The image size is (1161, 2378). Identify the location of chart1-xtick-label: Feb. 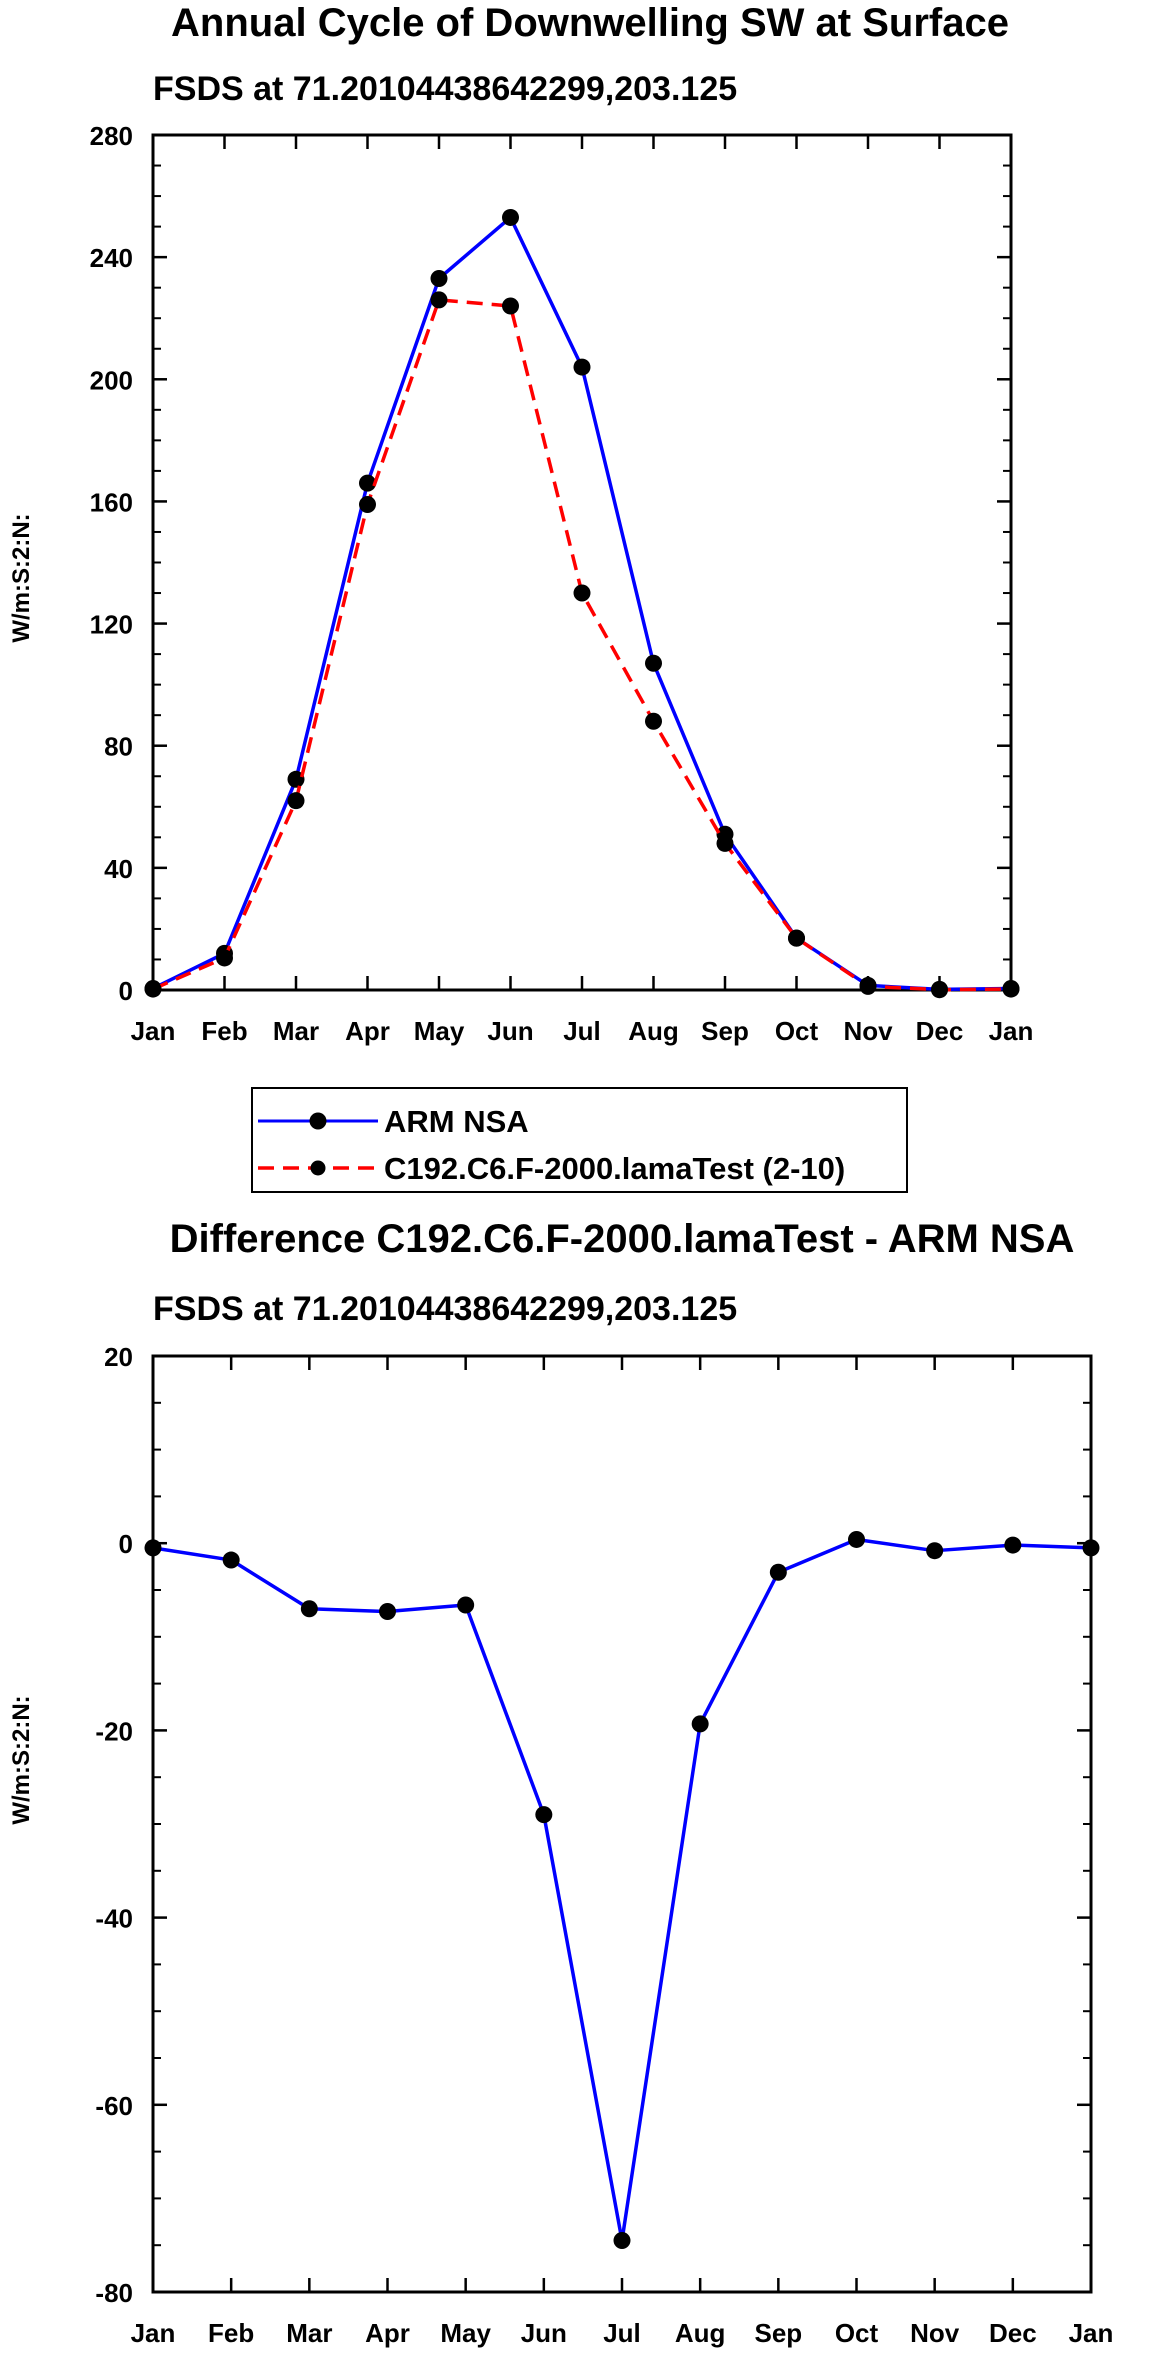
(224, 1031).